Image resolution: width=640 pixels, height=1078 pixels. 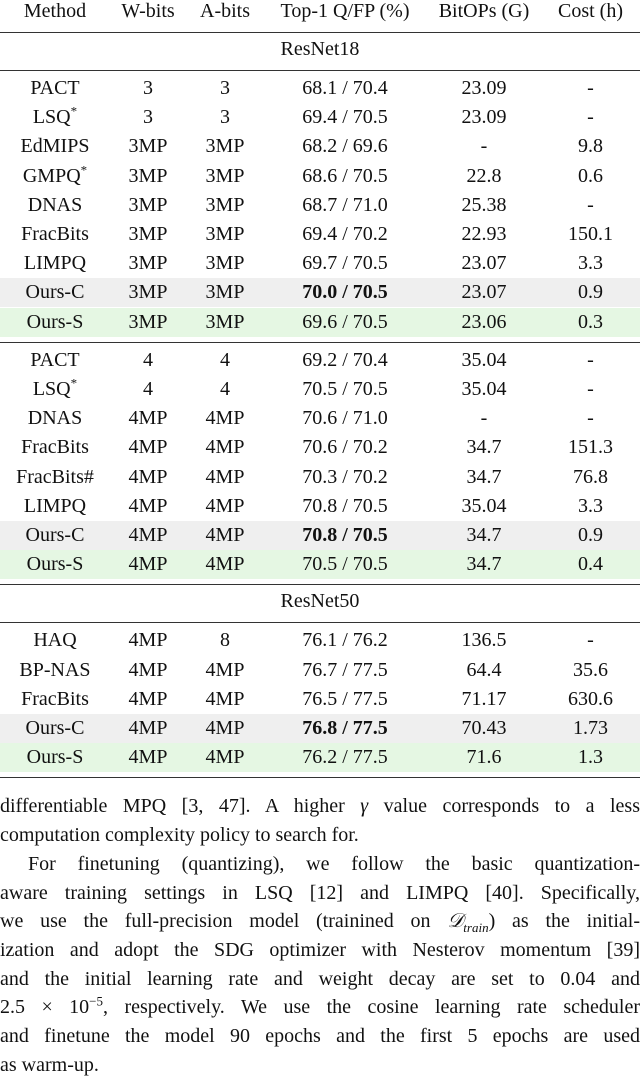 What do you see at coordinates (345, 698) in the screenshot?
I see `cell-text: 76.5 / 77.5` at bounding box center [345, 698].